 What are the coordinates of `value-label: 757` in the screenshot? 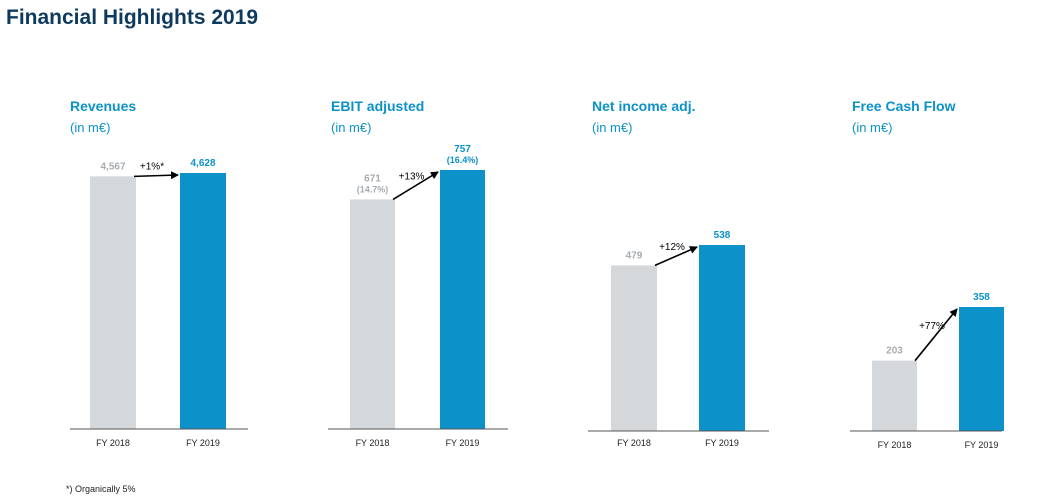 It's located at (462, 149).